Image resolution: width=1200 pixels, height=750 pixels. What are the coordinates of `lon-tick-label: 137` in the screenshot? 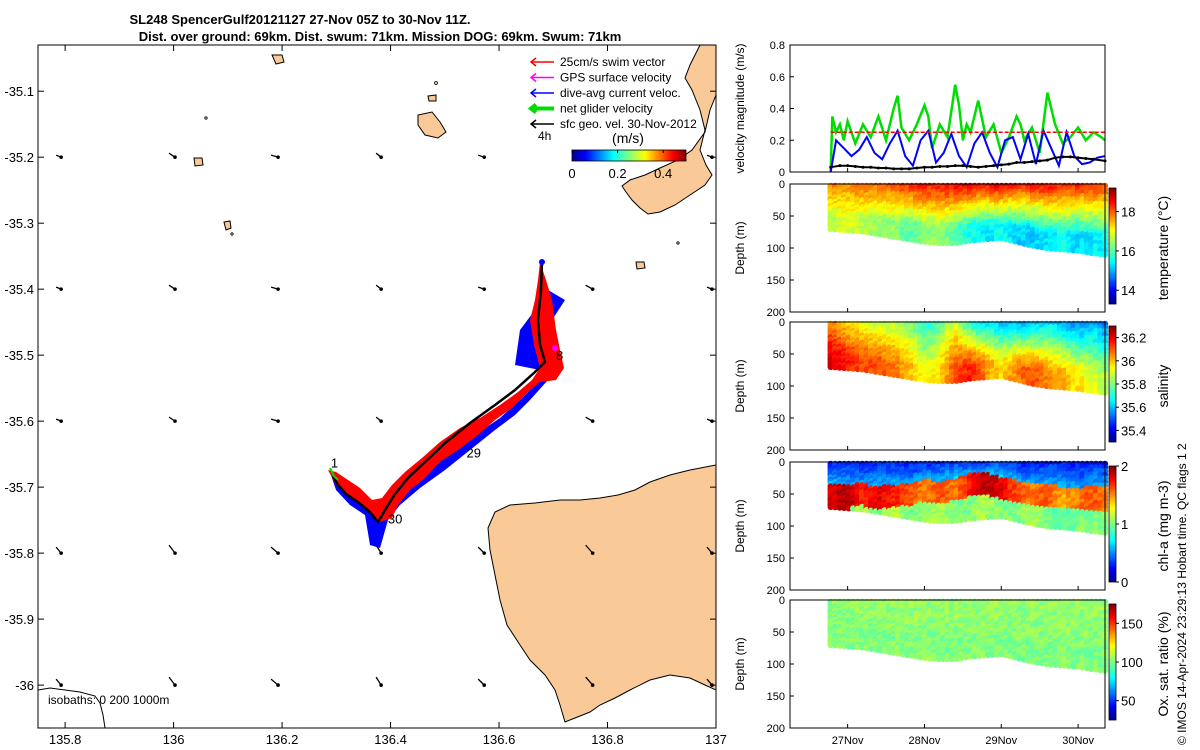 It's located at (716, 739).